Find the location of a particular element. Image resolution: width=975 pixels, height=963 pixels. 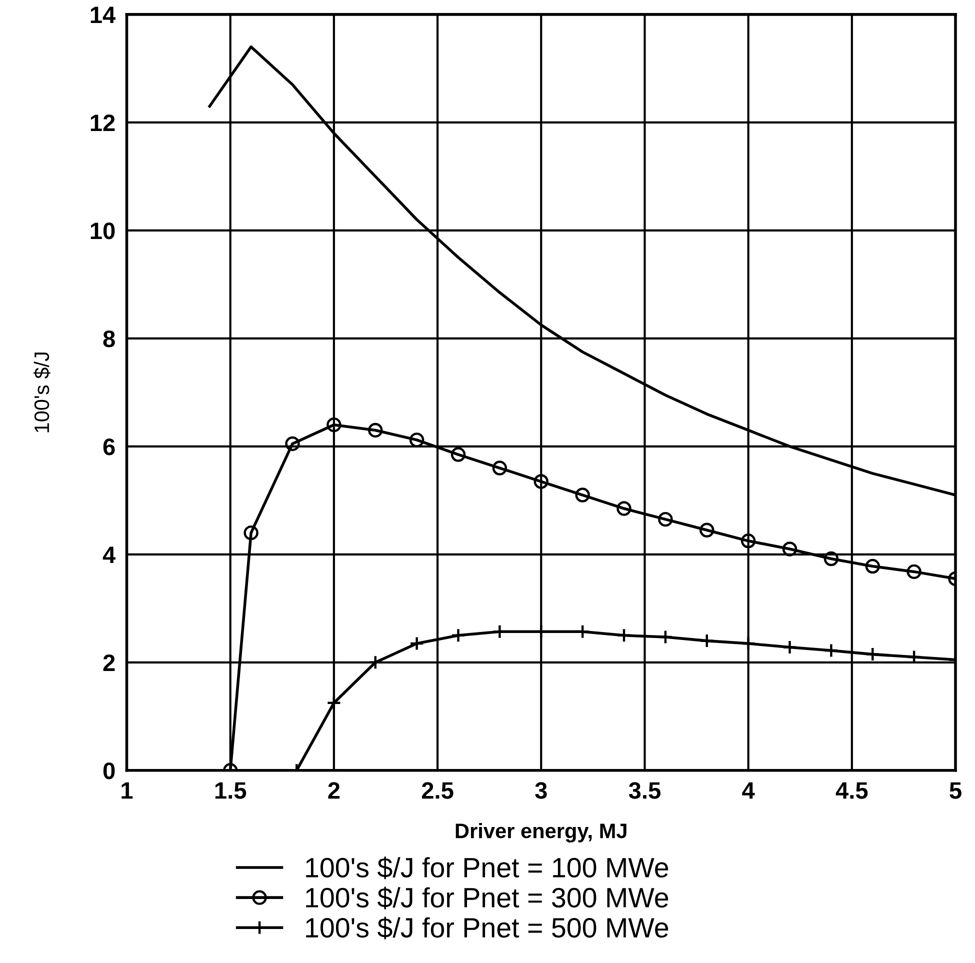

legend-label: 100's $/J for Pnet = 500 MWe is located at coordinates (487, 928).